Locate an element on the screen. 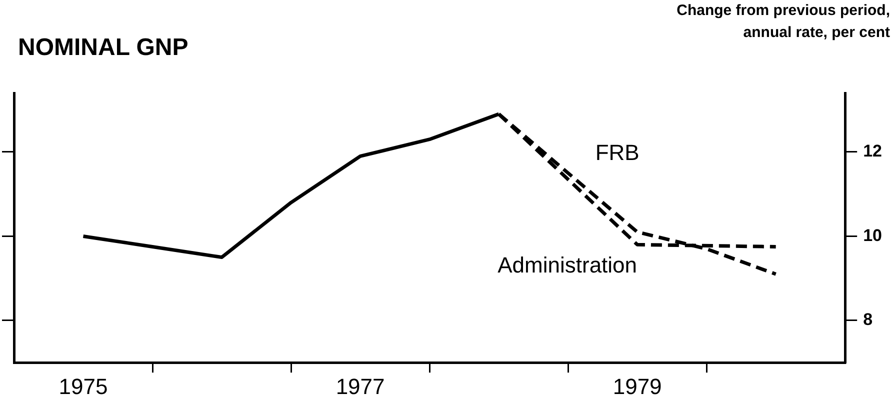  series-label: Administration is located at coordinates (568, 265).